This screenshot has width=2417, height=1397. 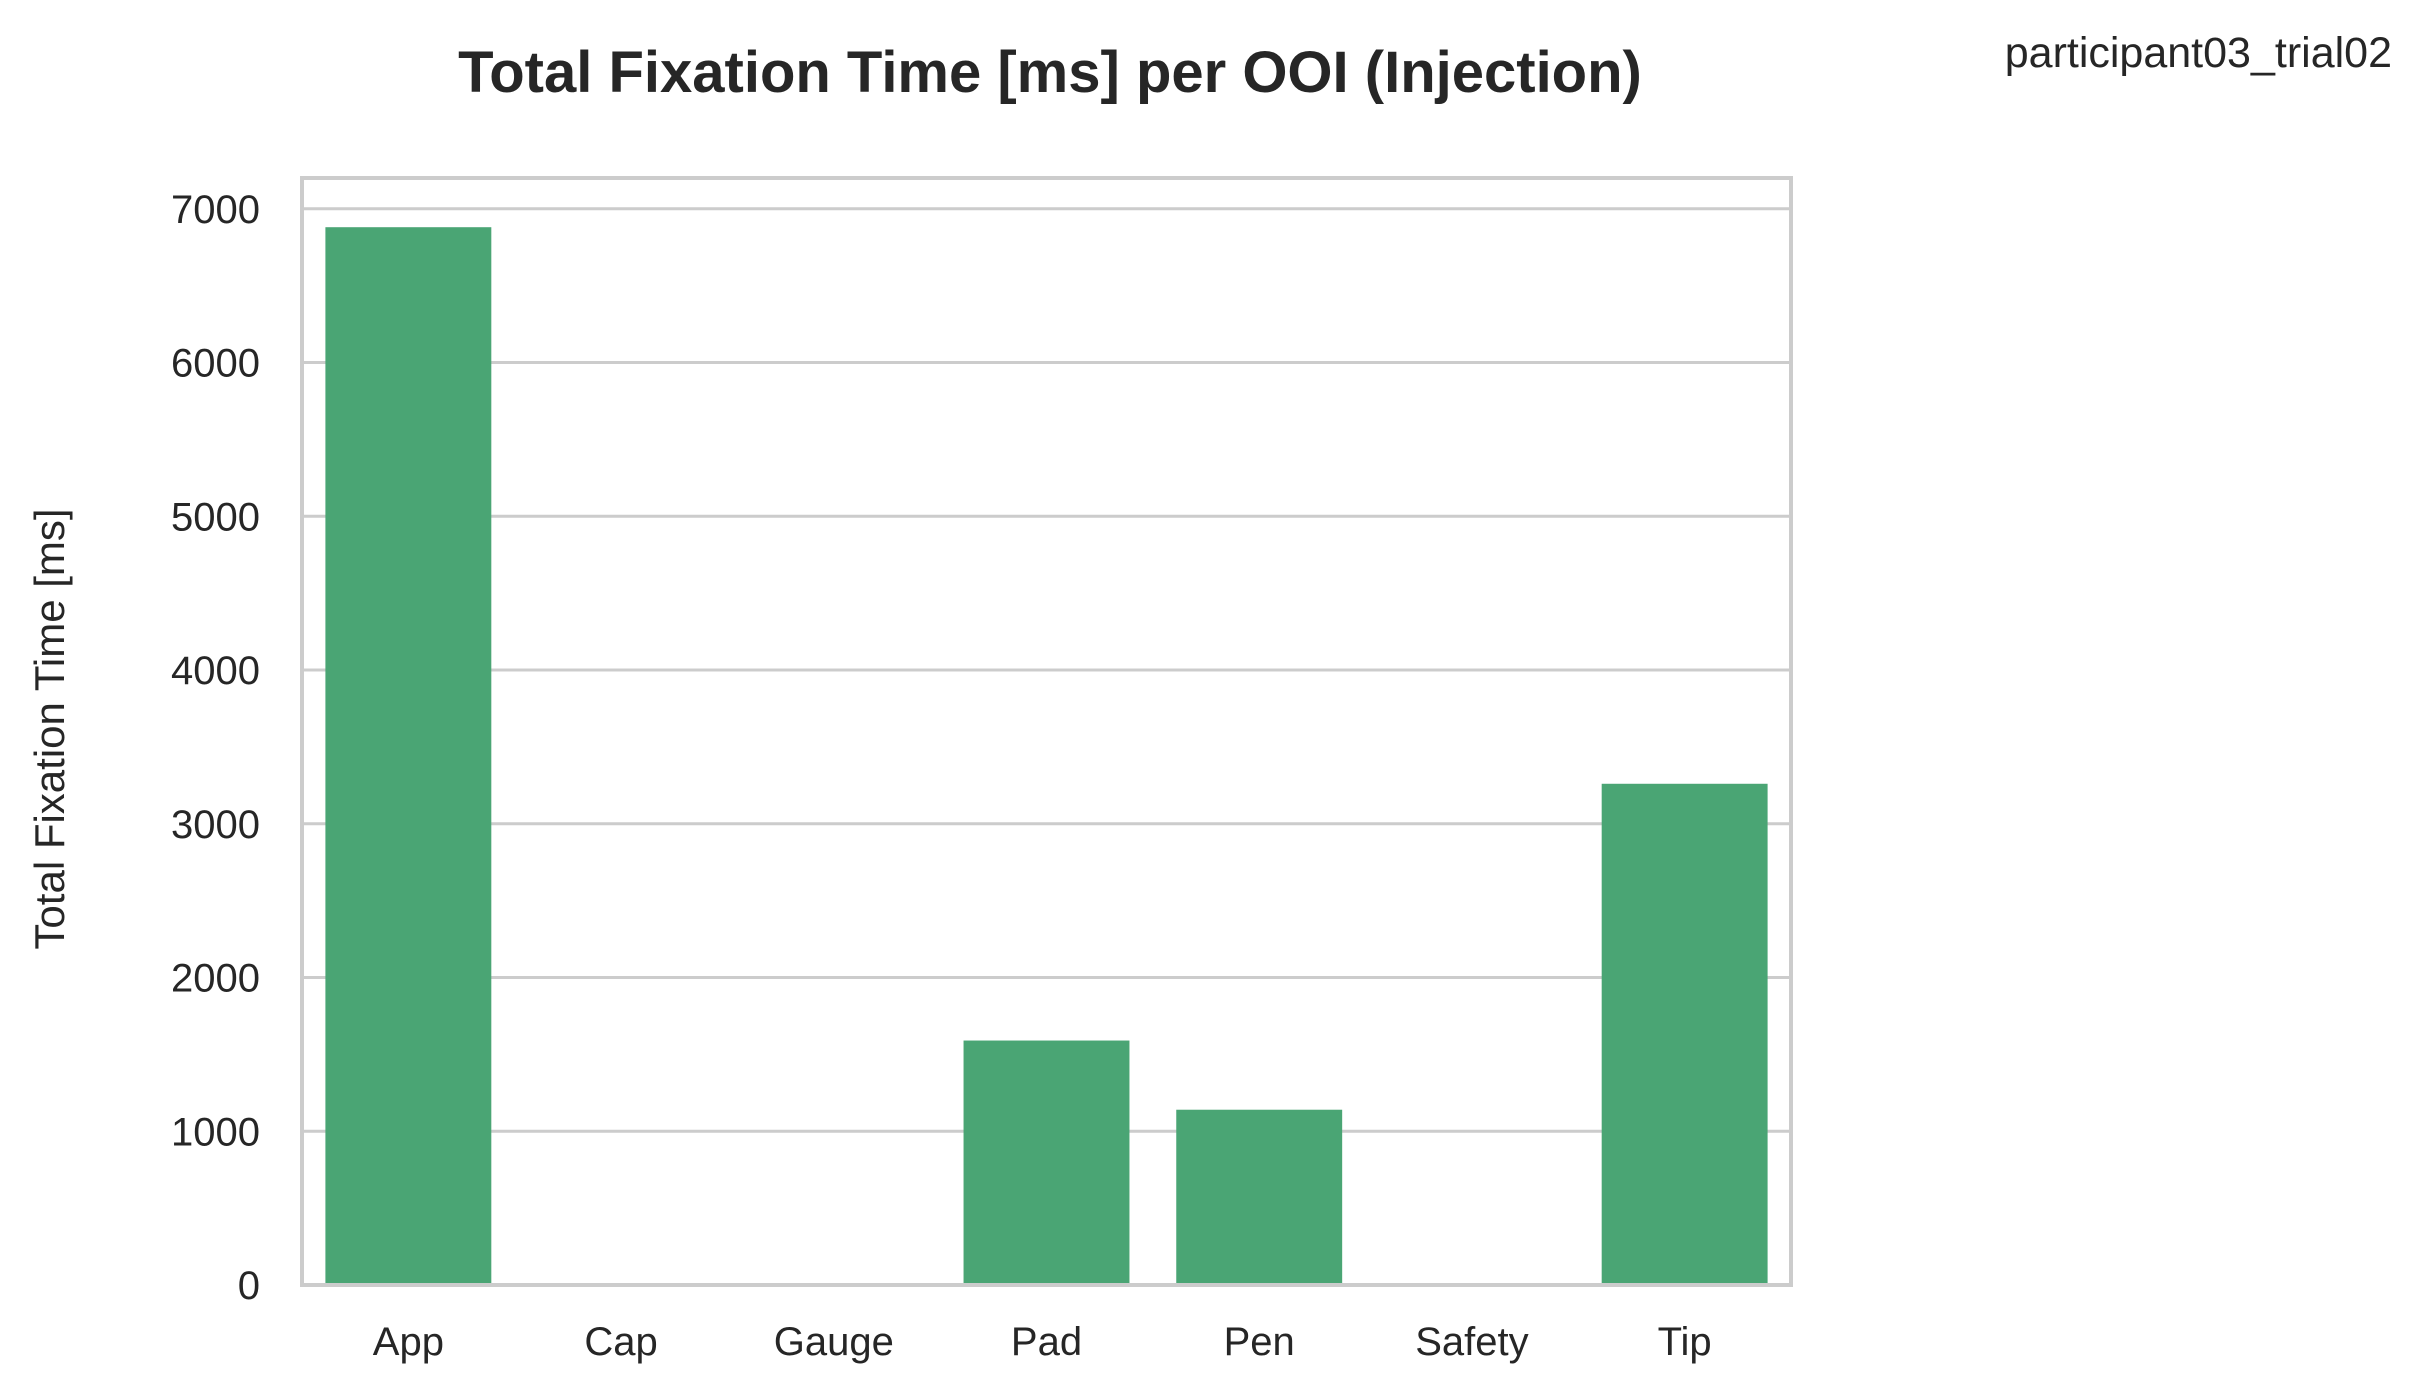 I want to click on x-tick-label: Pen, so click(x=1259, y=1342).